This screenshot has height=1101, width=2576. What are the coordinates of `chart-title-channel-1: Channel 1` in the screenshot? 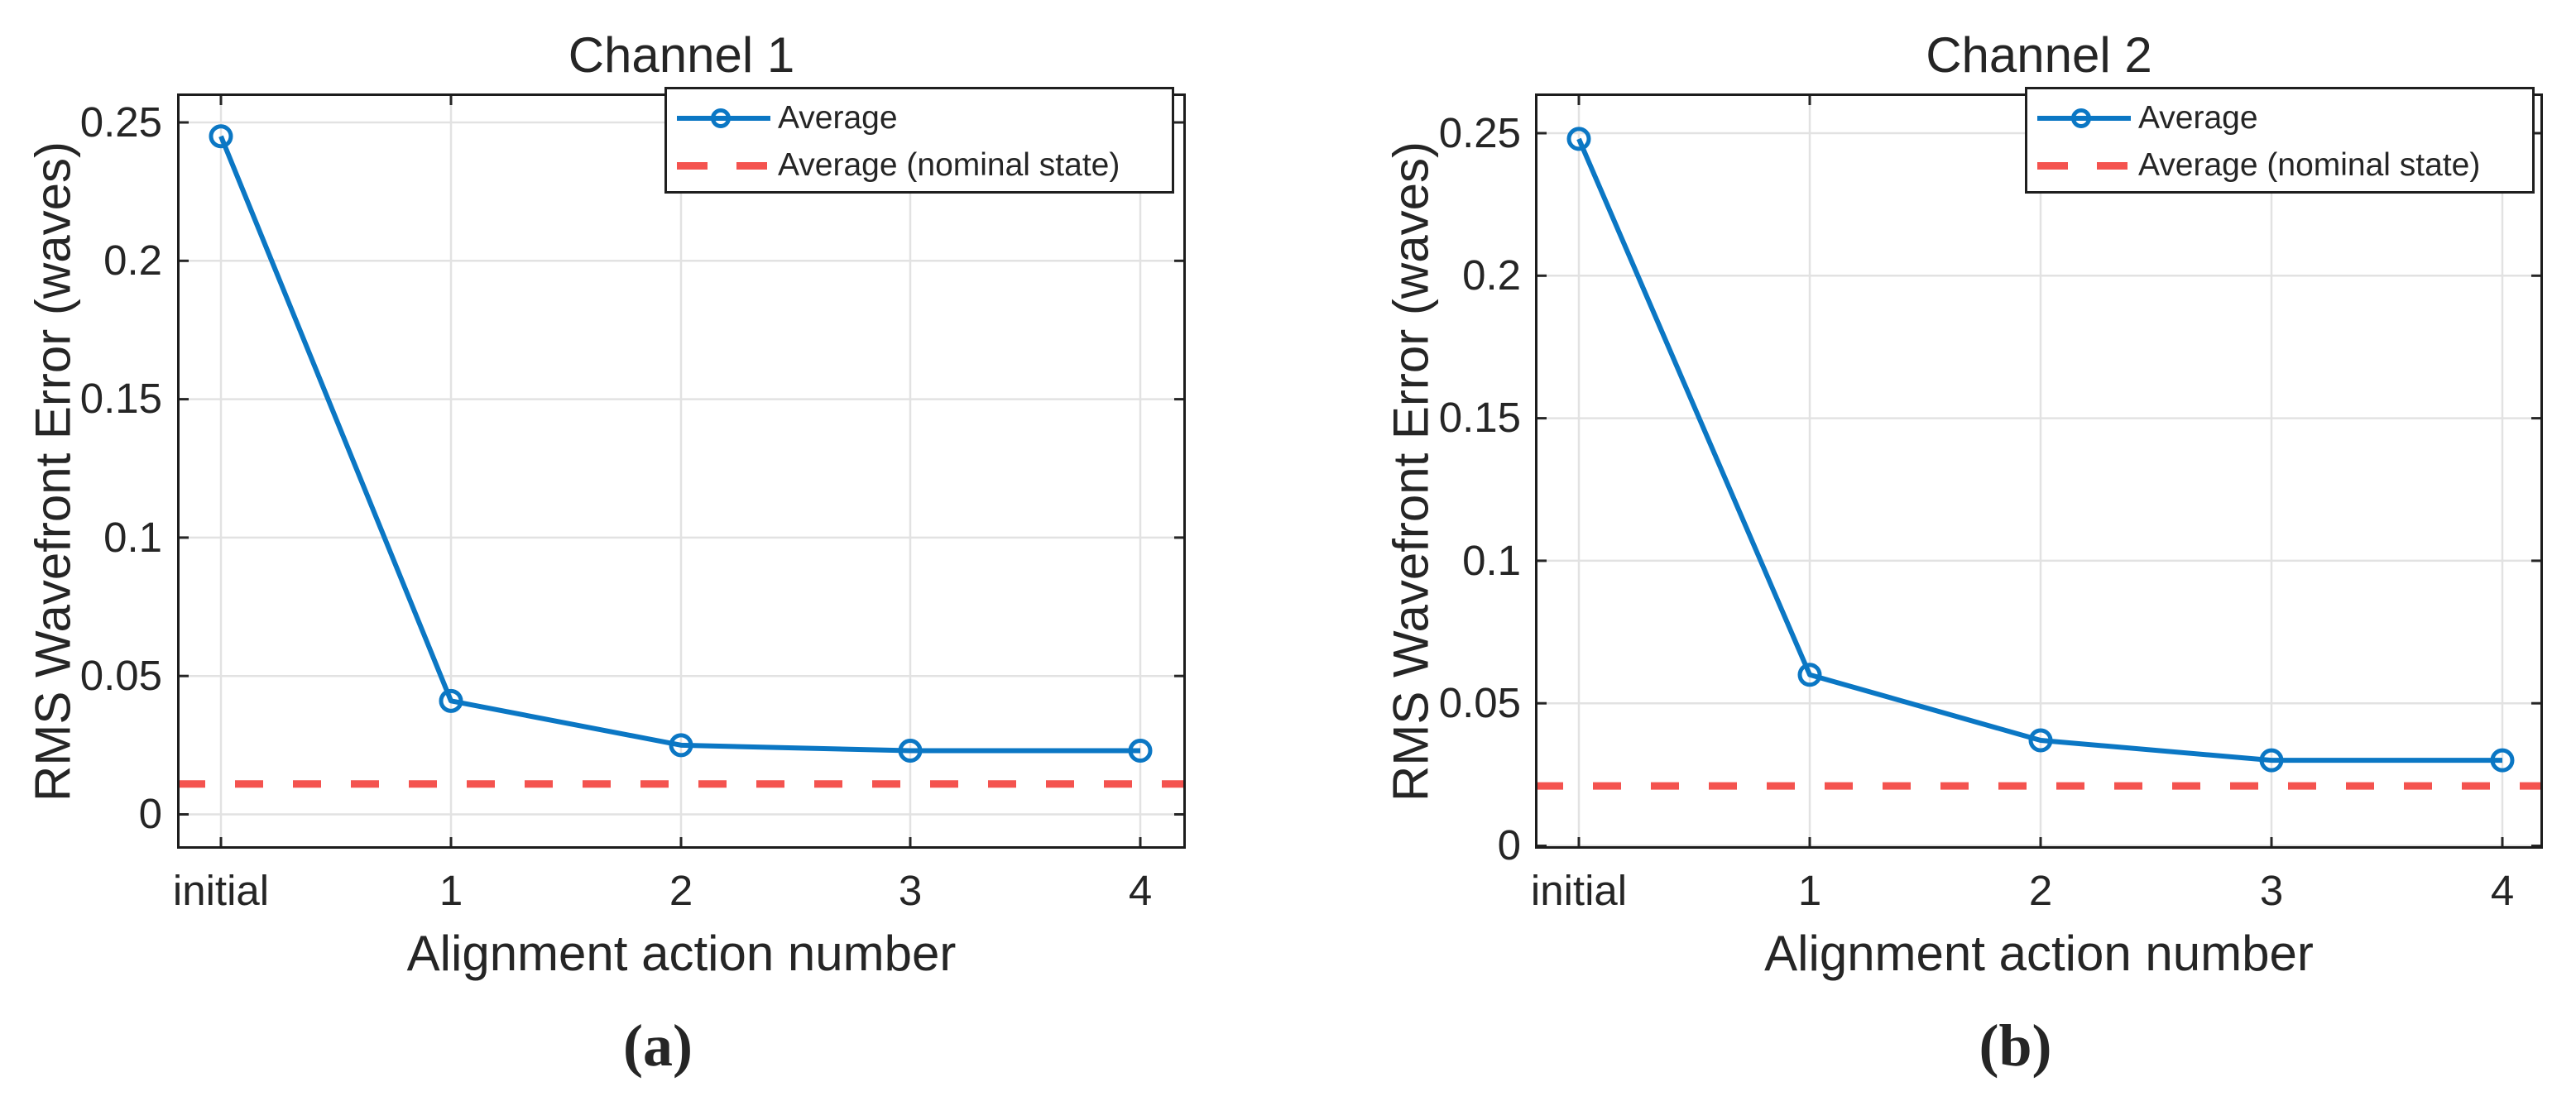 It's located at (682, 55).